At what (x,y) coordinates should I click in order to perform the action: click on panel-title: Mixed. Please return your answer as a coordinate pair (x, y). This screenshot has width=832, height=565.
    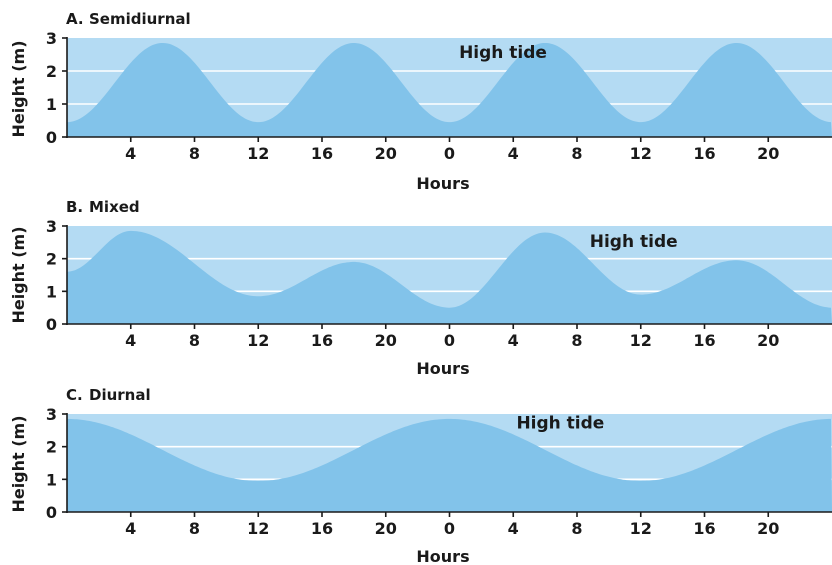
    Looking at the image, I should click on (114, 207).